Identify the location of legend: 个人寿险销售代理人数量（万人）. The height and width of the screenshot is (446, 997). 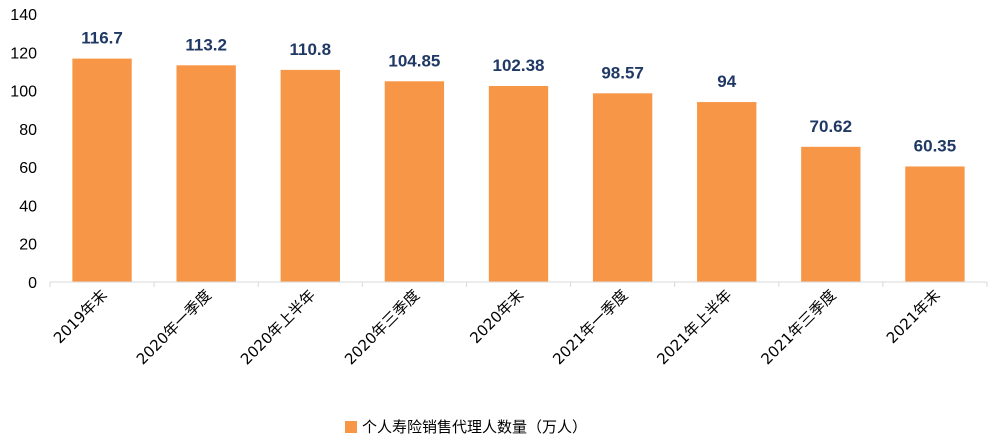
(466, 427).